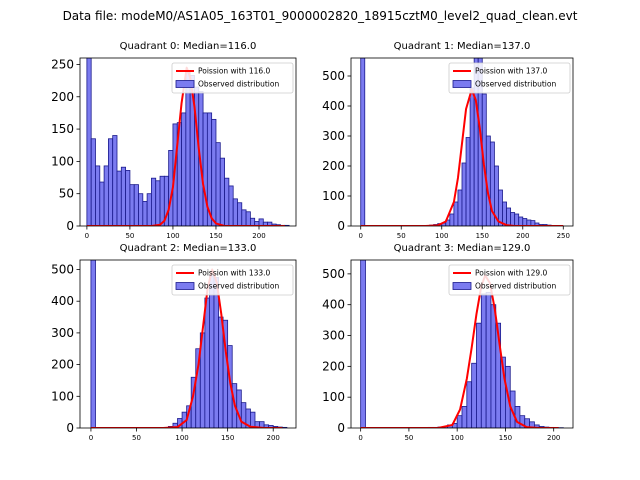  I want to click on poisson-curve, so click(462, 157).